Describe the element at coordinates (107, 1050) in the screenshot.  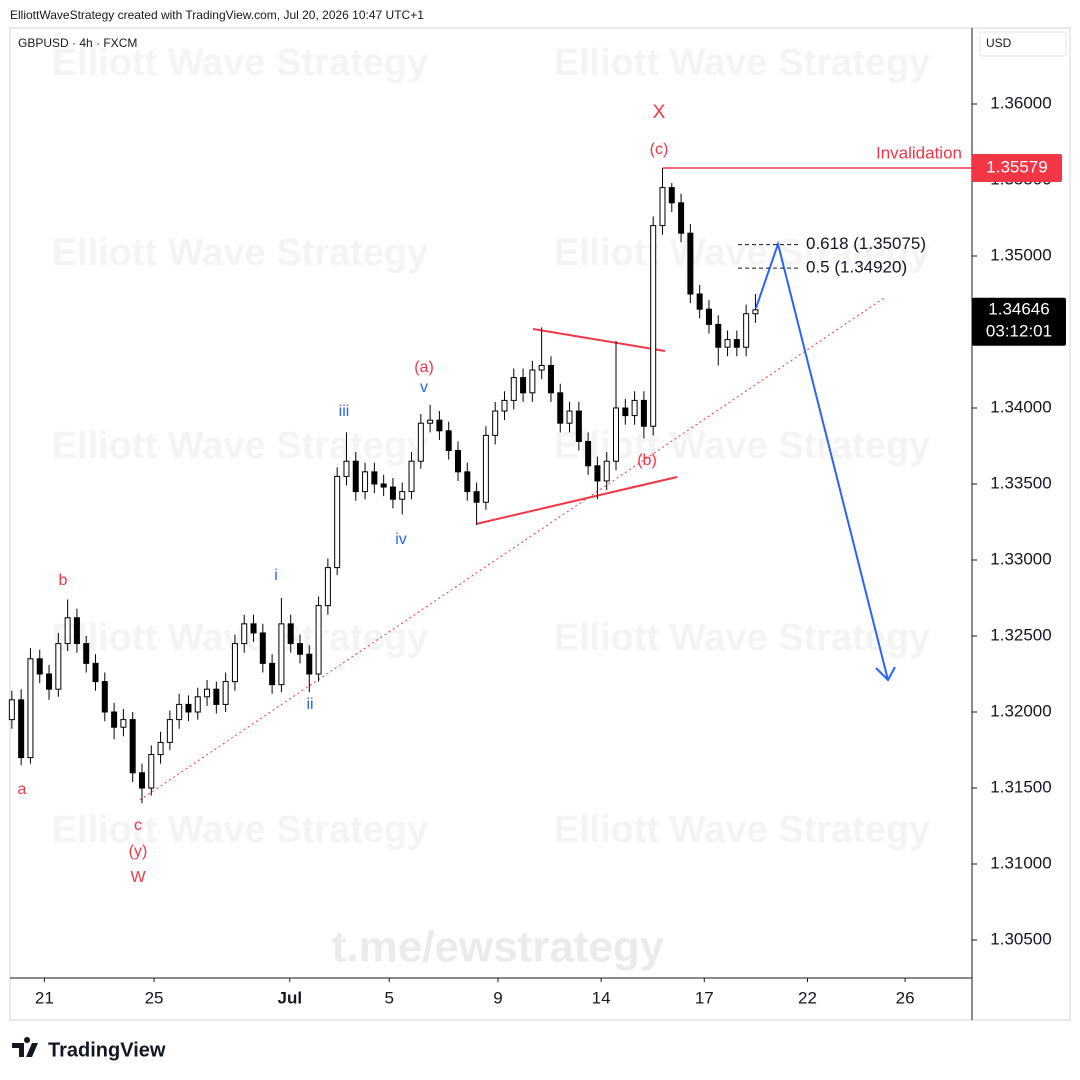
I see `brand: TradingView` at that location.